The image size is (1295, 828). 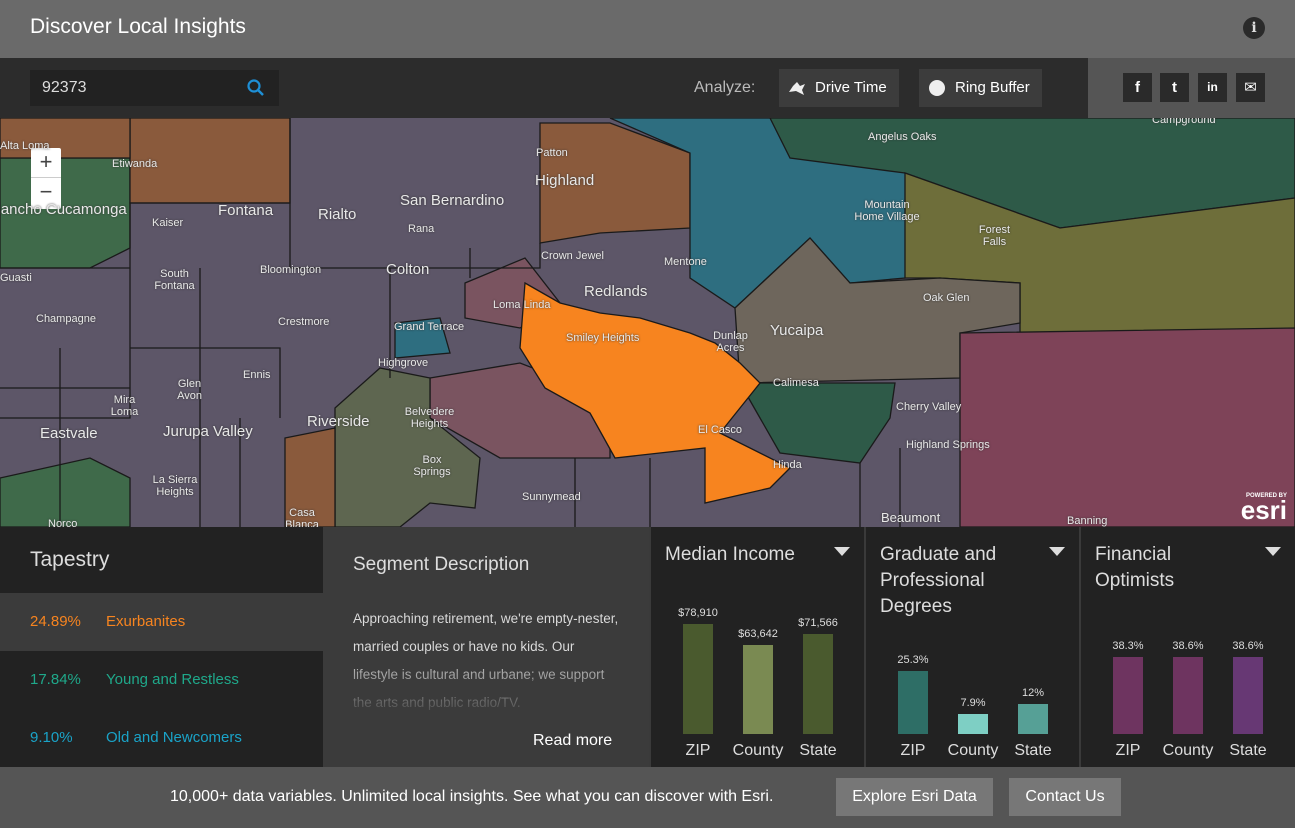 I want to click on linkedin-icon: in, so click(x=1212, y=87).